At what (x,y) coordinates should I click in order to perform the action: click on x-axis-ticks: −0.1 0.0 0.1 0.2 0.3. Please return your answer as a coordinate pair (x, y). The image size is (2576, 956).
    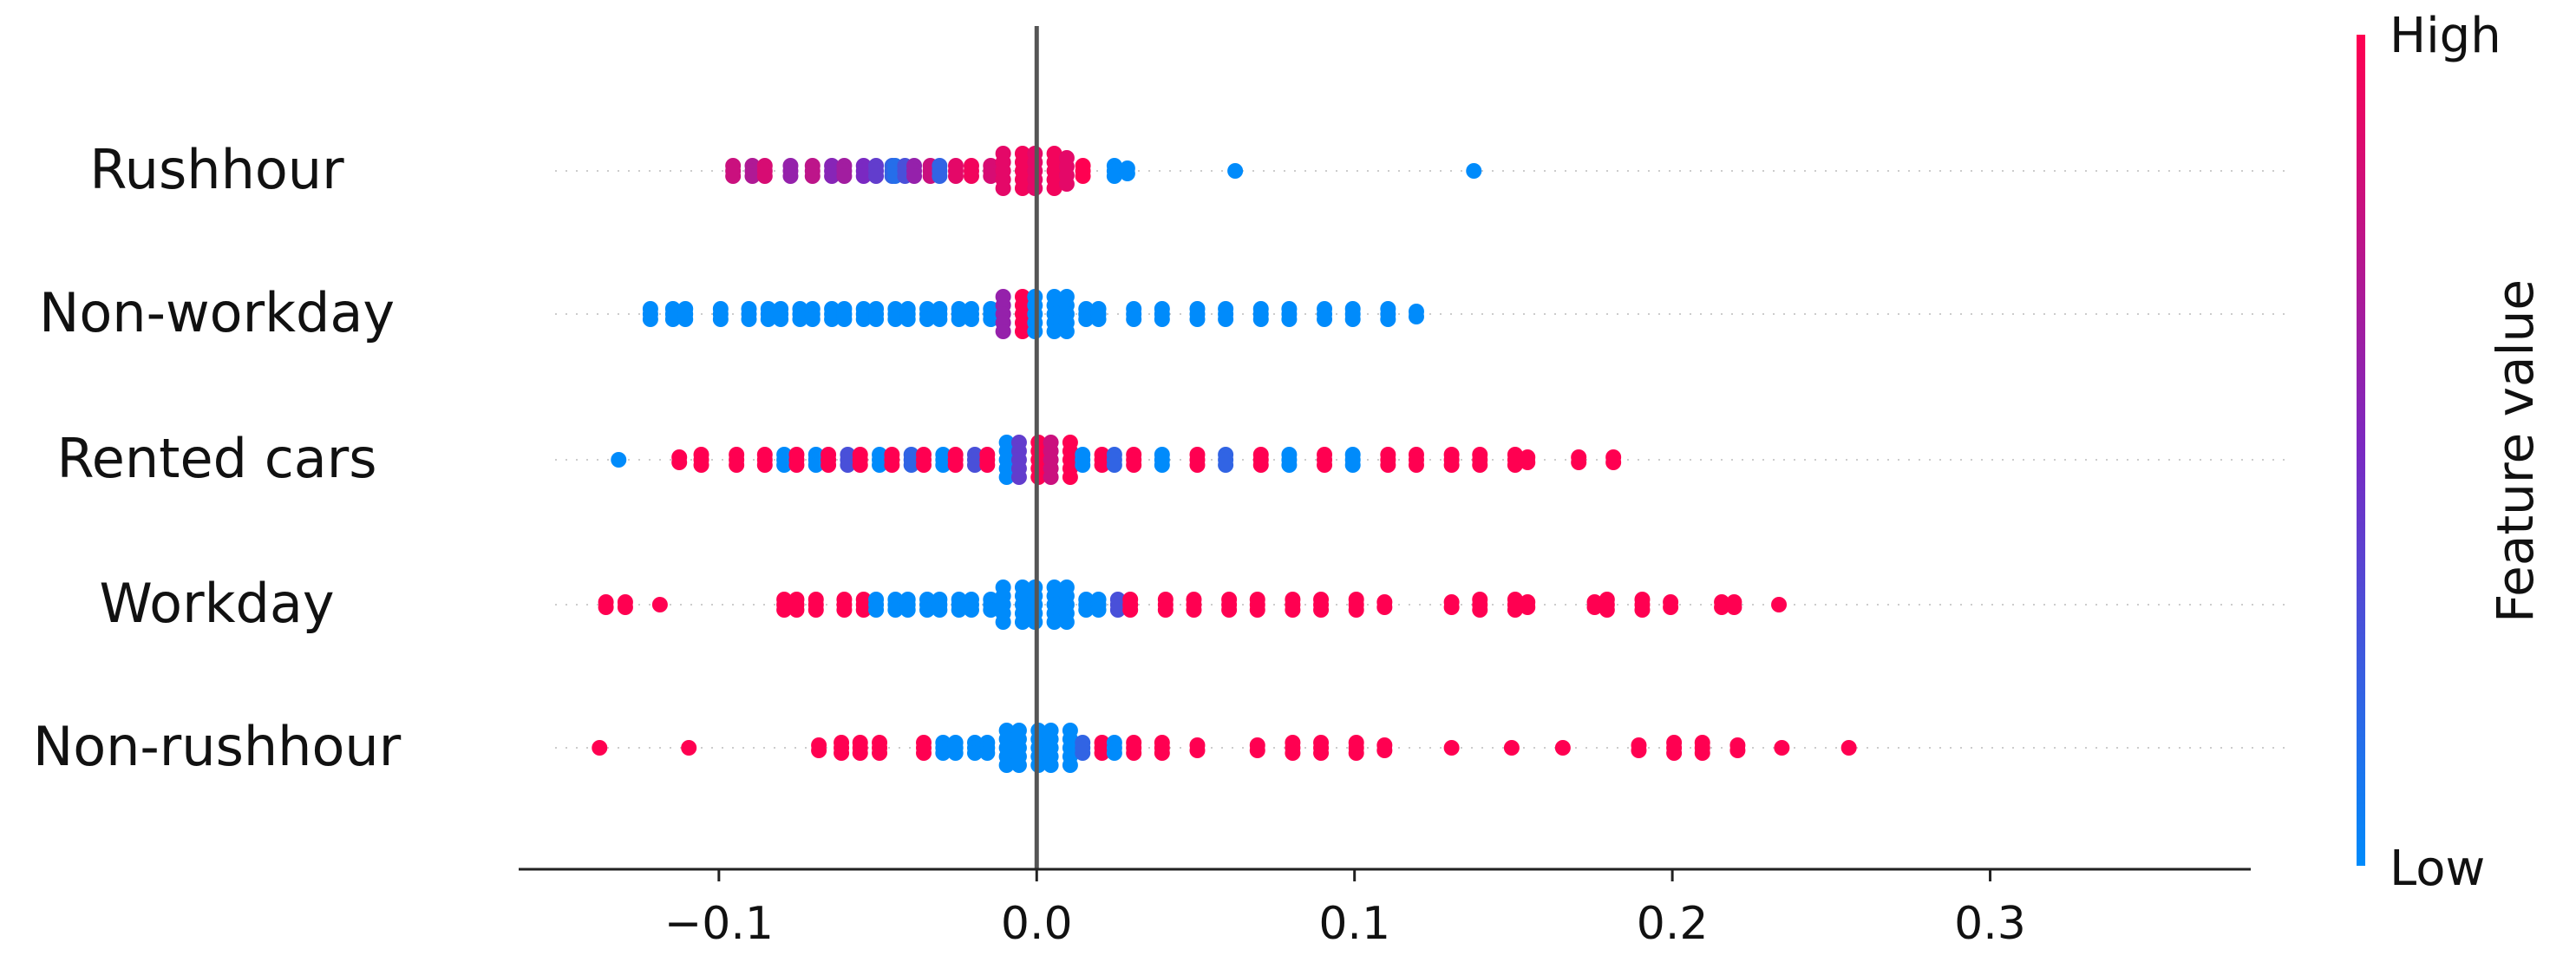
    Looking at the image, I should click on (1345, 909).